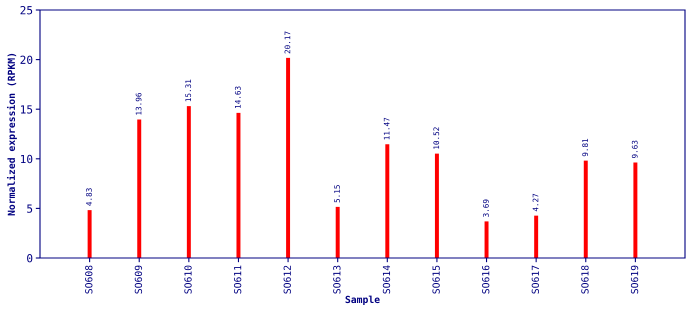 The height and width of the screenshot is (320, 690). What do you see at coordinates (634, 280) in the screenshot?
I see `x-tick-label: SO619` at bounding box center [634, 280].